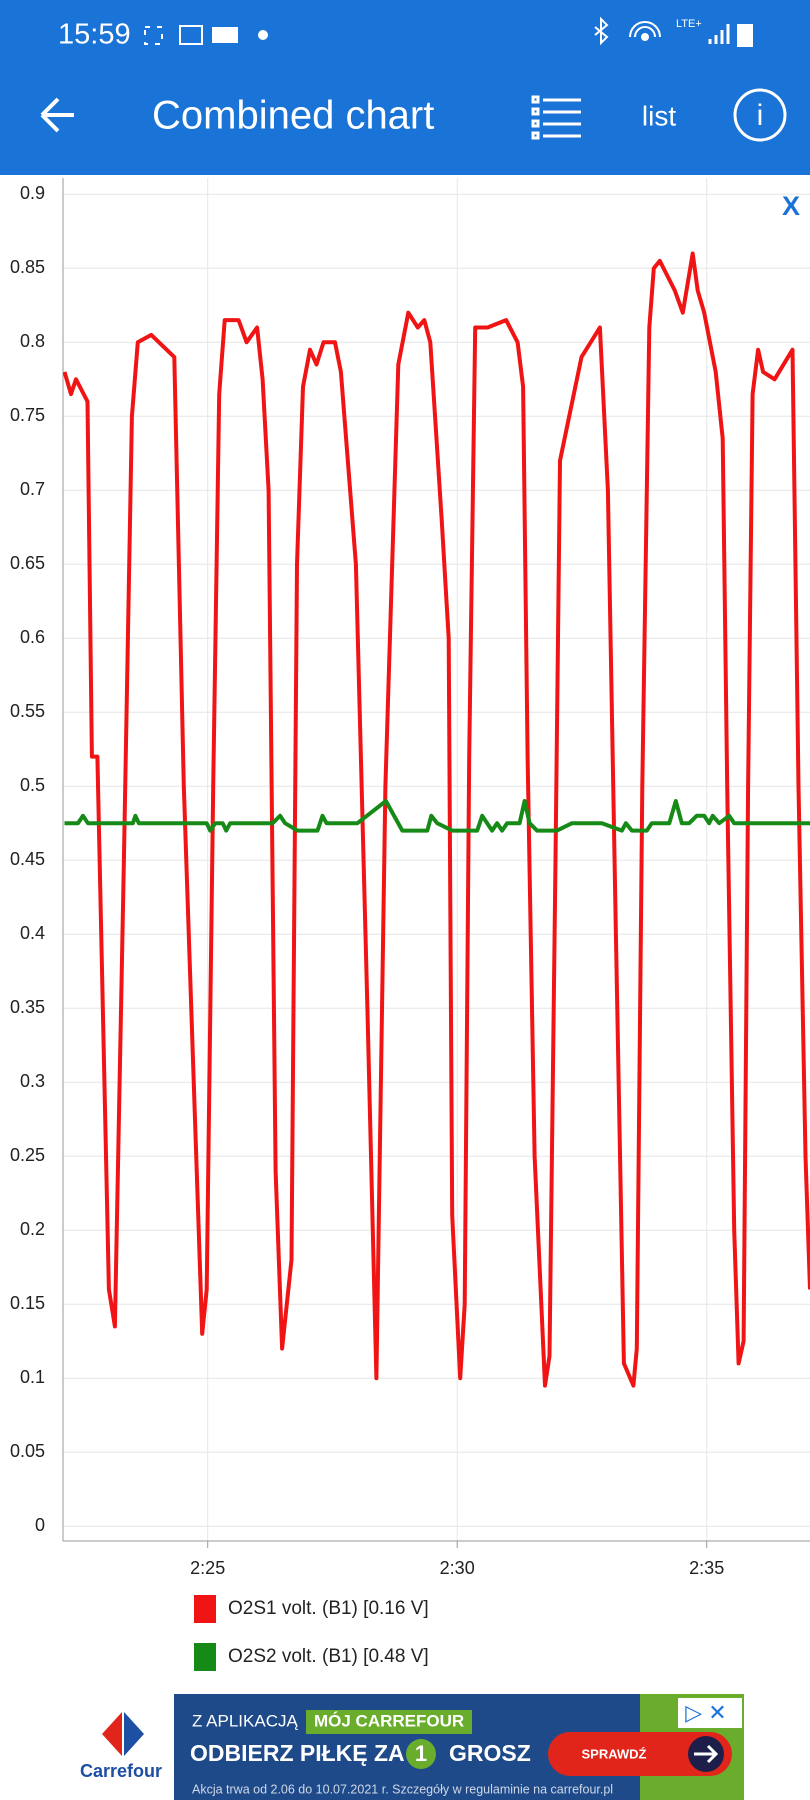  What do you see at coordinates (40, 1525) in the screenshot?
I see `y-tick-label: 0` at bounding box center [40, 1525].